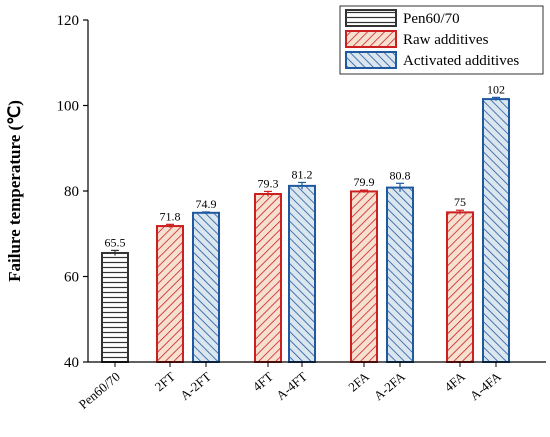 This screenshot has width=550, height=437. I want to click on x-tick-label: 2FA, so click(358, 381).